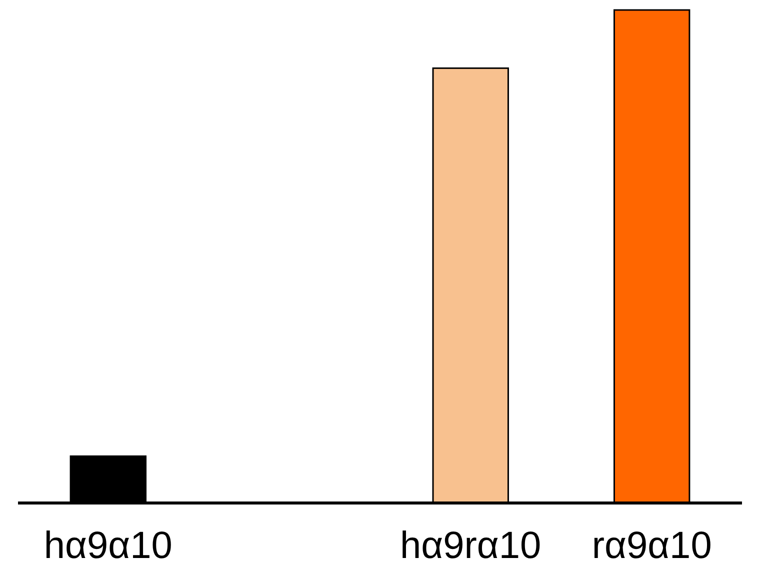 This screenshot has height=566, width=776. I want to click on x-tick-label: hα9rα10, so click(471, 545).